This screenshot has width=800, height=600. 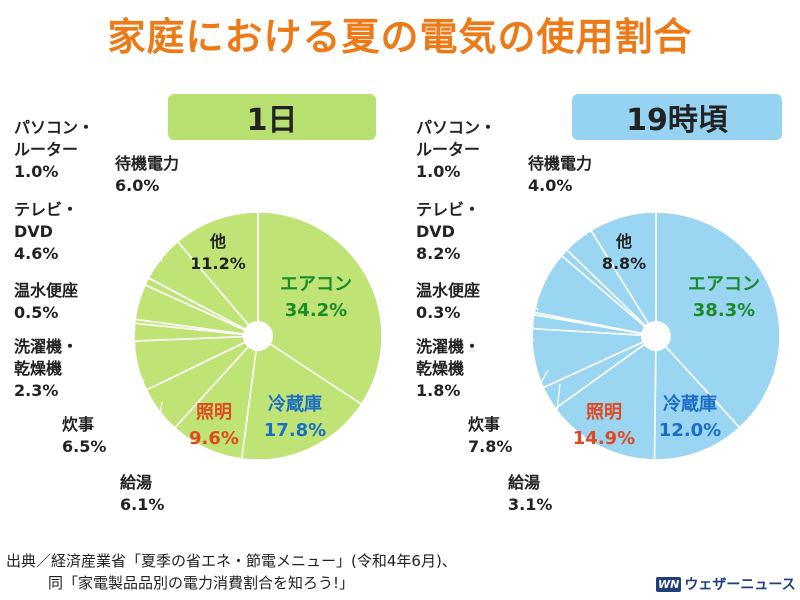 What do you see at coordinates (272, 117) in the screenshot?
I see `left-chart-title: 1日` at bounding box center [272, 117].